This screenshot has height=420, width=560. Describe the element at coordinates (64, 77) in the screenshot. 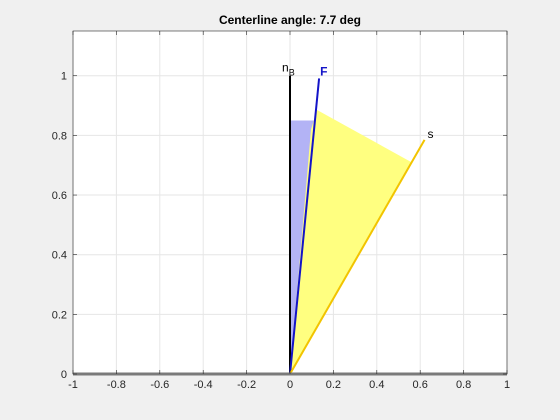

I see `y-tick-label: 1` at that location.